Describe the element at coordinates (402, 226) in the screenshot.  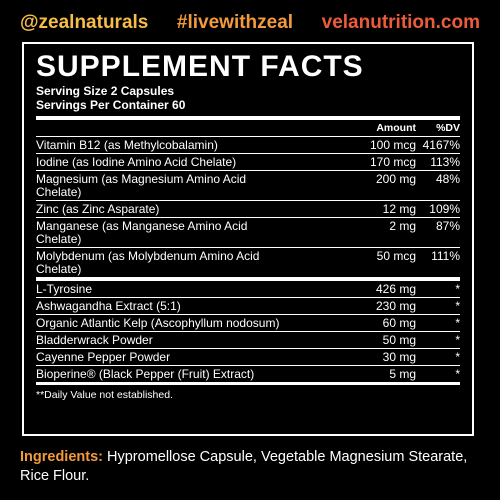
I see `nutrient-amount: 2 mg` at that location.